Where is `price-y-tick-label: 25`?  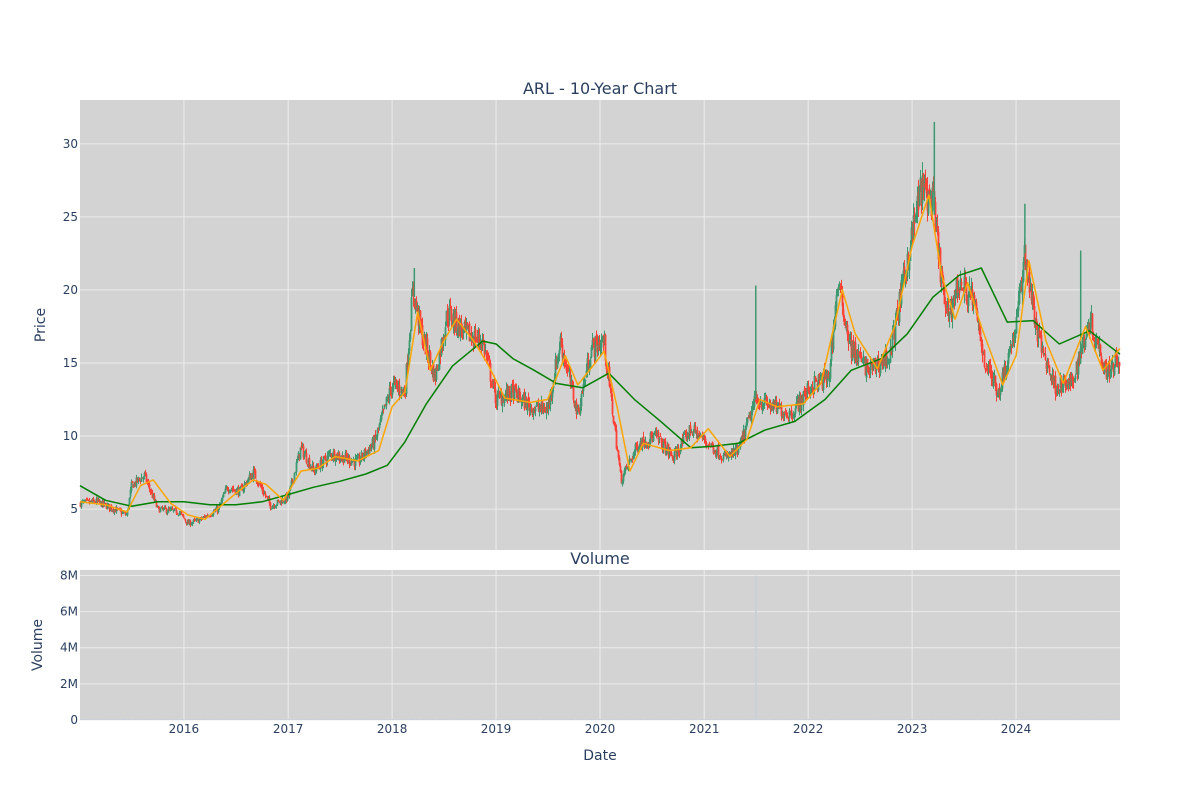
price-y-tick-label: 25 is located at coordinates (70, 217).